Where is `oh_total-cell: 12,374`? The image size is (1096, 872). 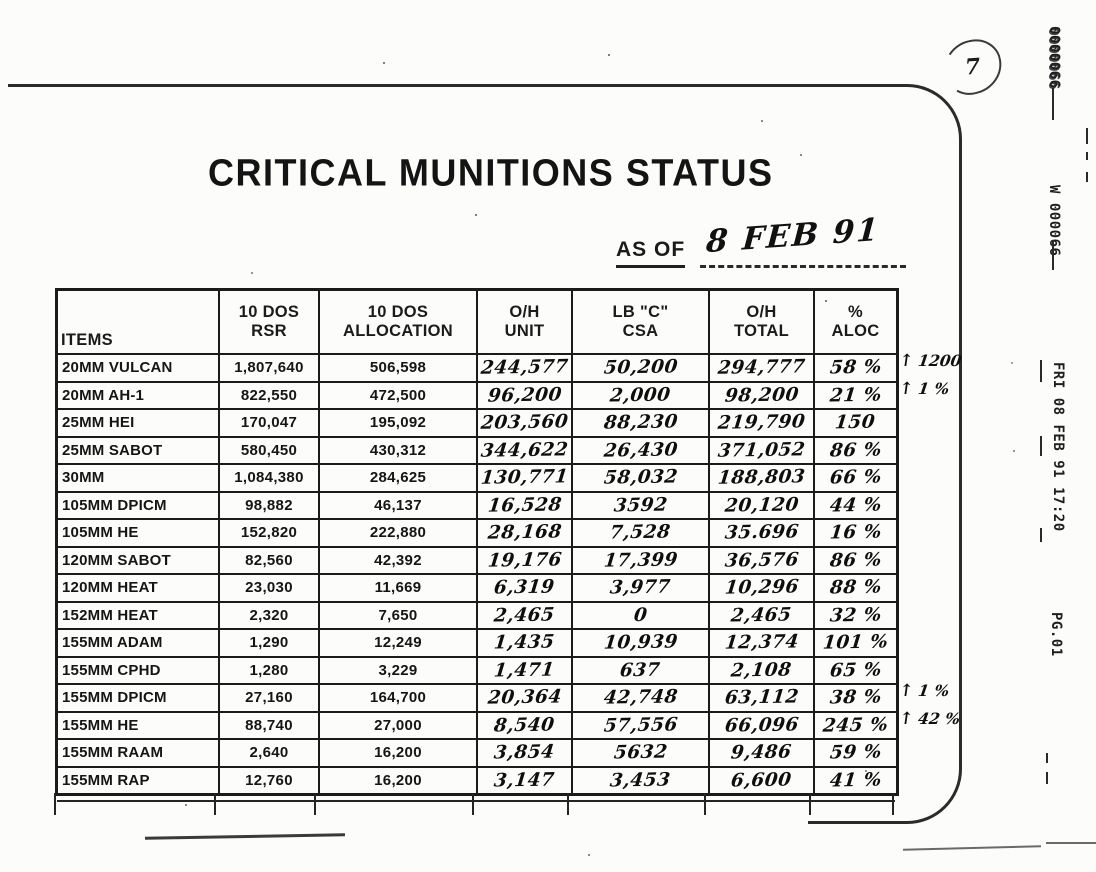 oh_total-cell: 12,374 is located at coordinates (760, 642).